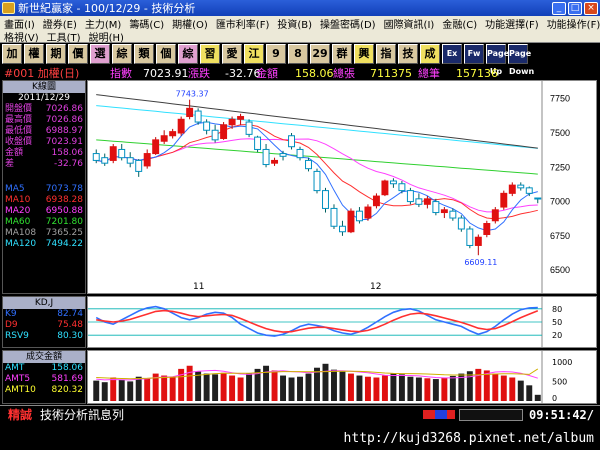 This screenshot has width=600, height=450. Describe the element at coordinates (56, 54) in the screenshot. I see `toolbar-button: 期` at that location.